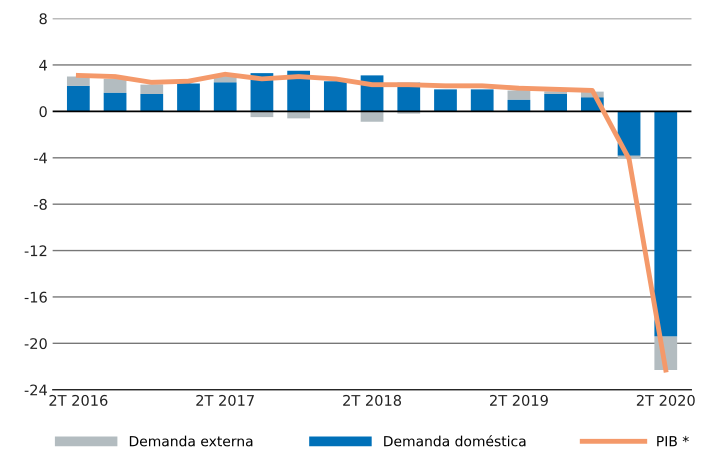 Image resolution: width=702 pixels, height=464 pixels. I want to click on y-tick-label: -20, so click(35, 344).